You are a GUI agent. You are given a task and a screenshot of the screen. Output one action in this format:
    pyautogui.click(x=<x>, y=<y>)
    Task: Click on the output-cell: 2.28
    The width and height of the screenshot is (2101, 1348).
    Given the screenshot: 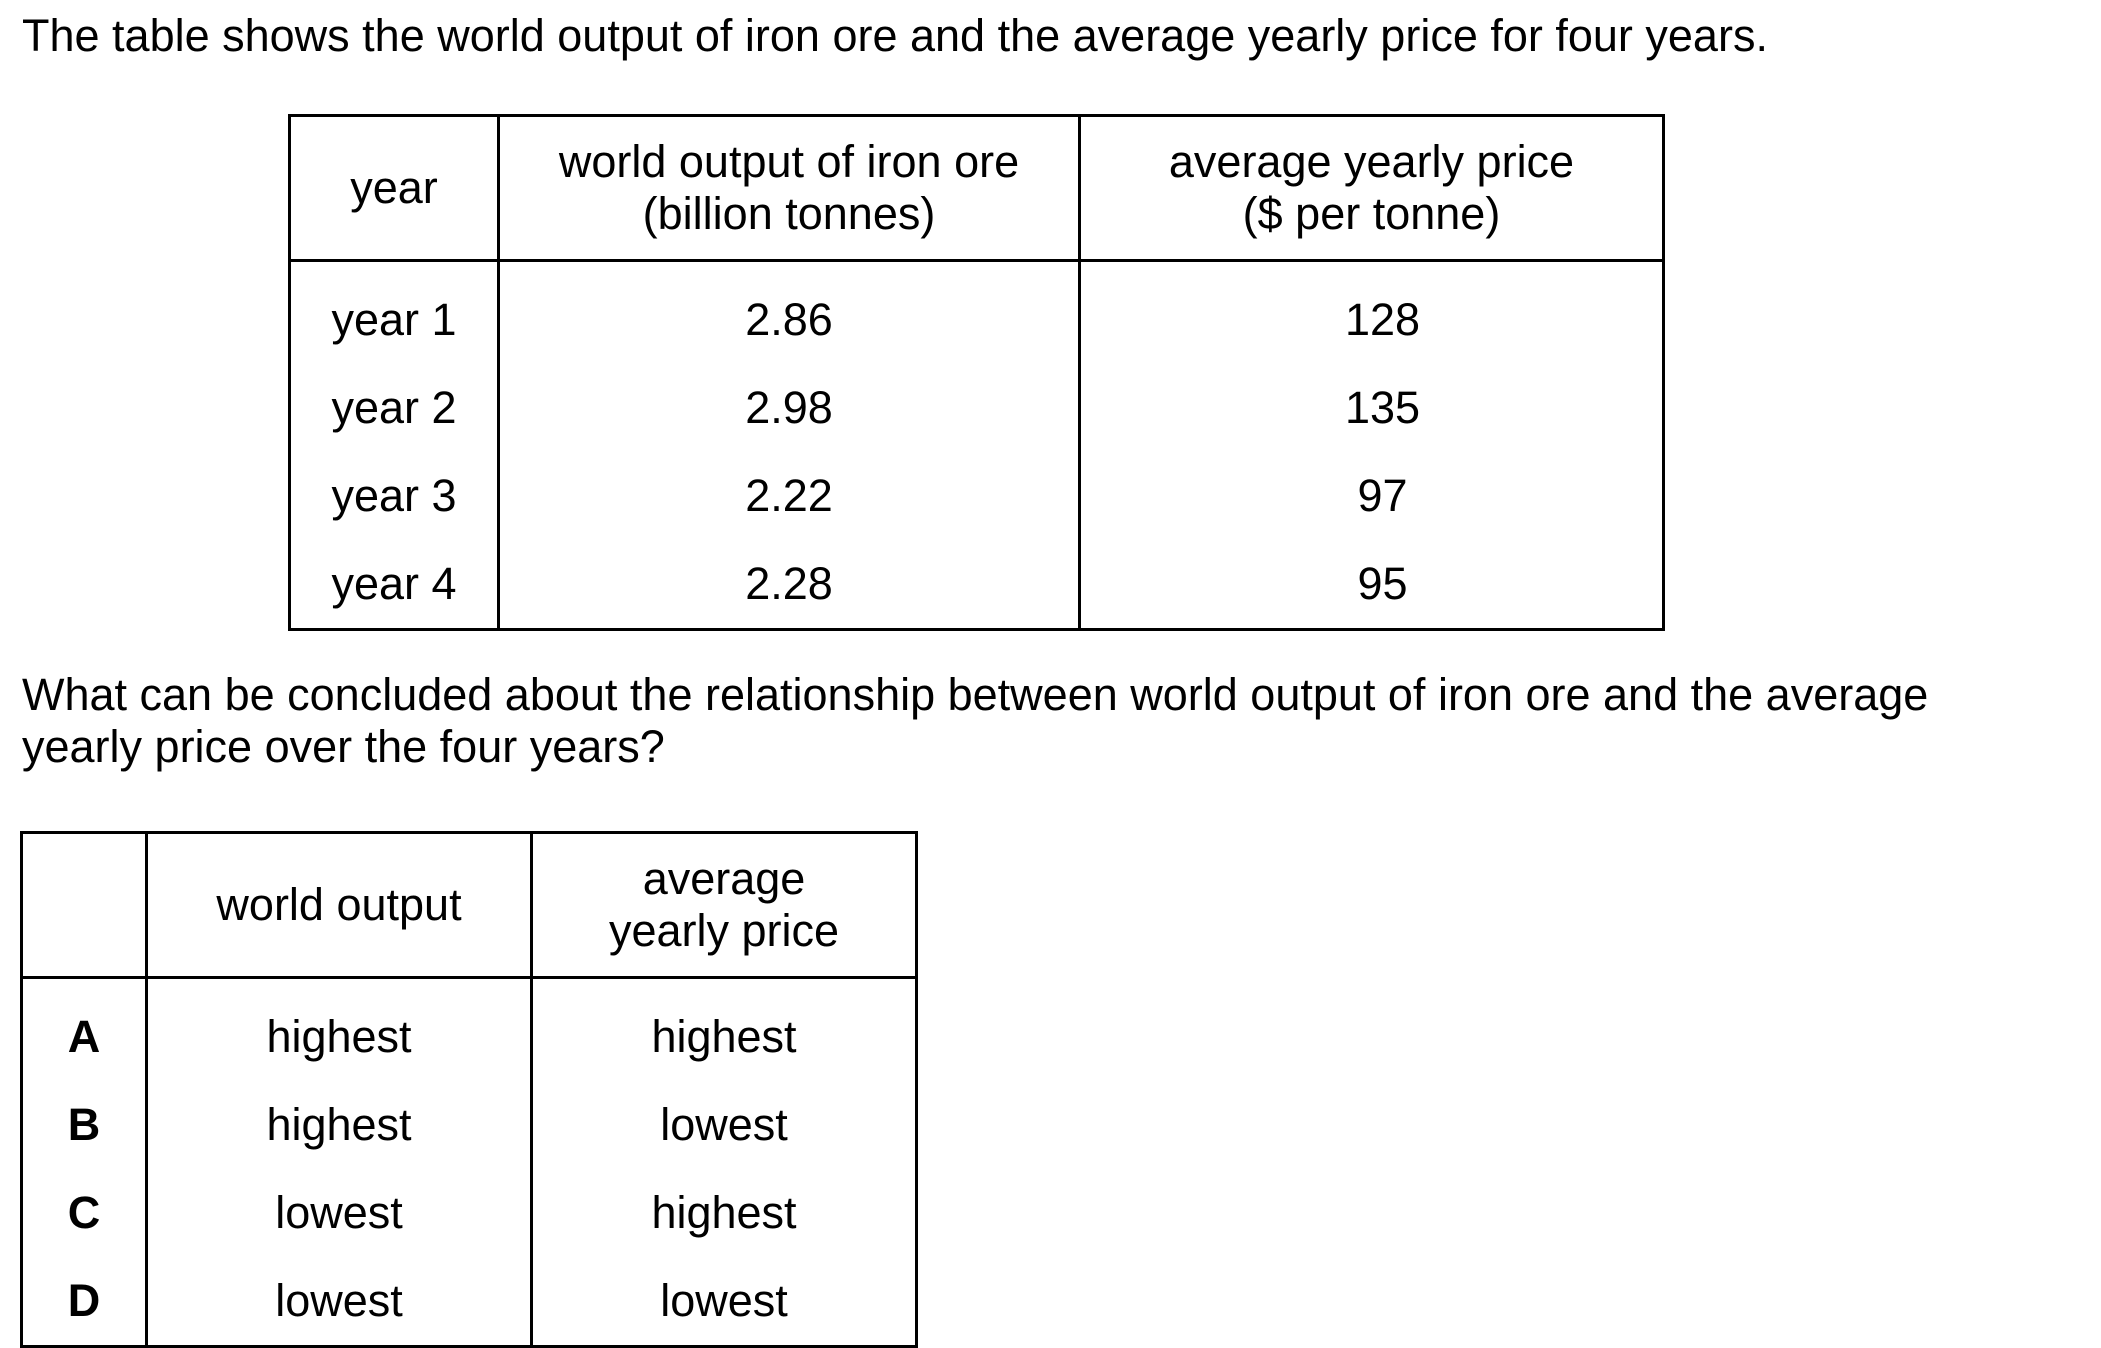 What is the action you would take?
    pyautogui.click(x=789, y=585)
    